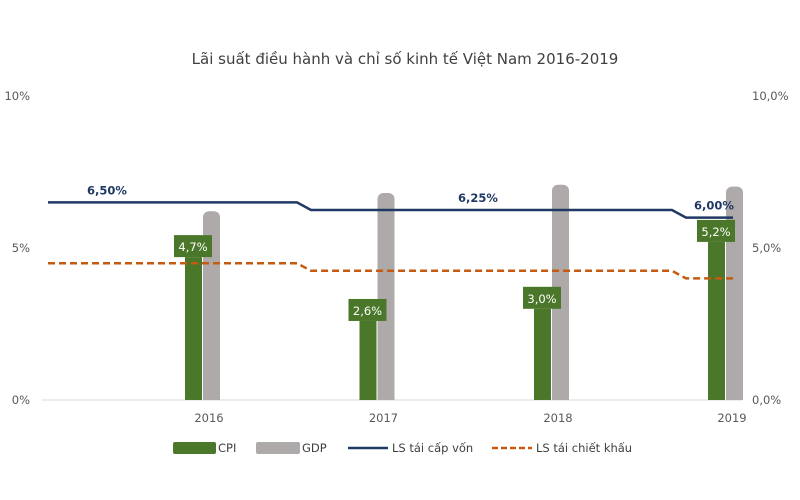 The height and width of the screenshot is (500, 800). I want to click on right-axis-tick-label: 10,0%, so click(770, 96).